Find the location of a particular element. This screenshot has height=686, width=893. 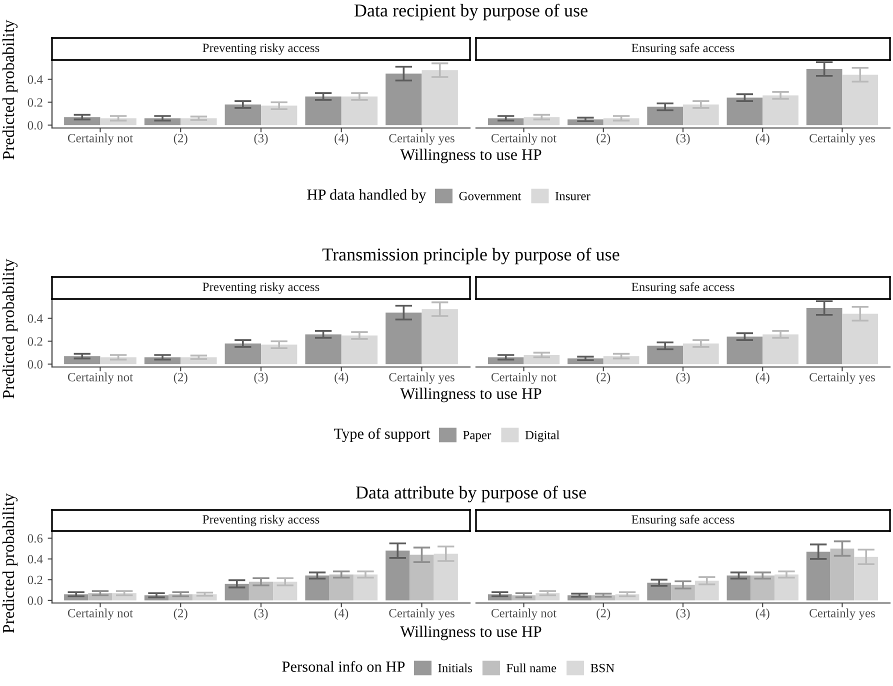

legend-title: Personal info on HP is located at coordinates (343, 666).